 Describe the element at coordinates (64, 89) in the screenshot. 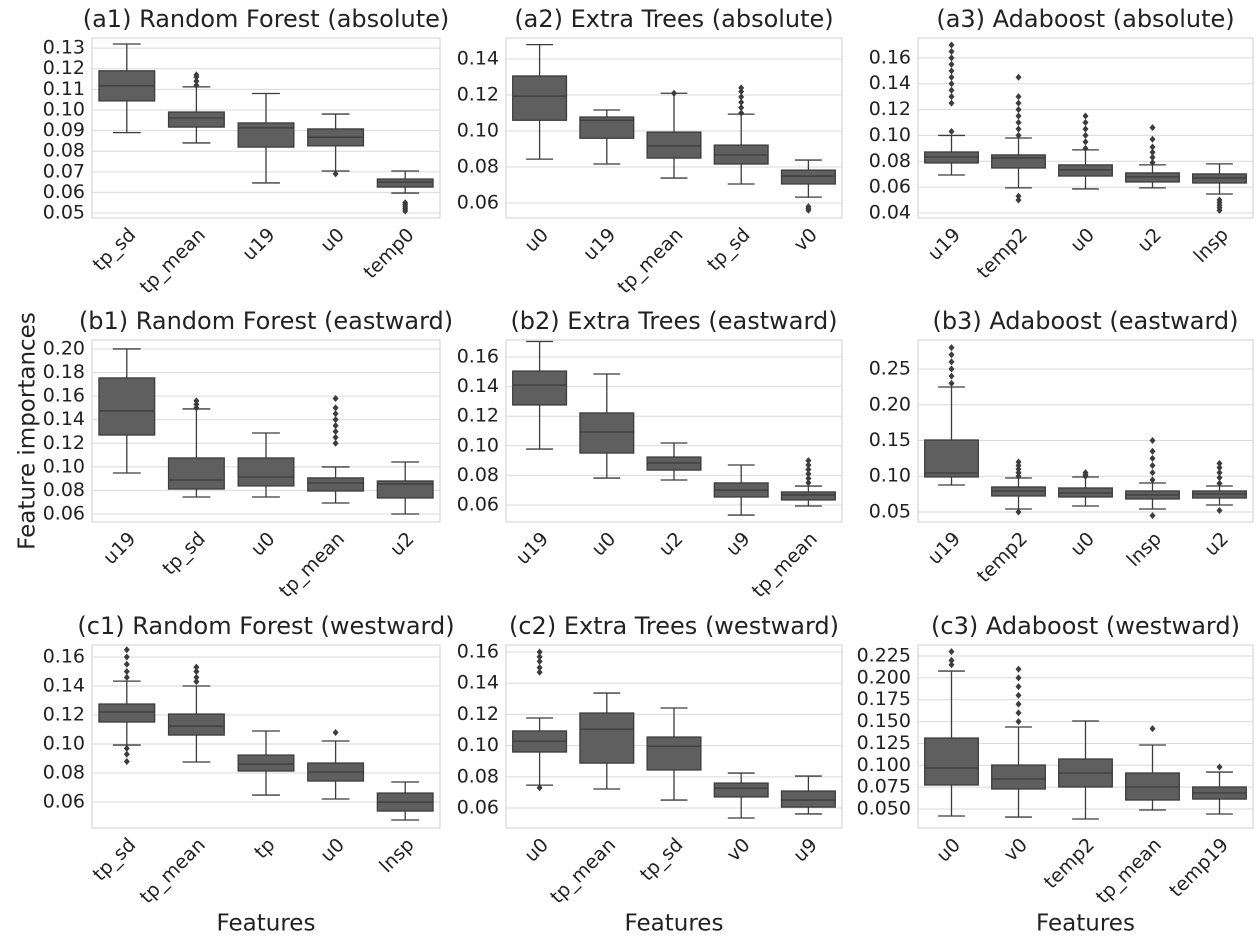

I see `y-tick-label: 0.11` at that location.